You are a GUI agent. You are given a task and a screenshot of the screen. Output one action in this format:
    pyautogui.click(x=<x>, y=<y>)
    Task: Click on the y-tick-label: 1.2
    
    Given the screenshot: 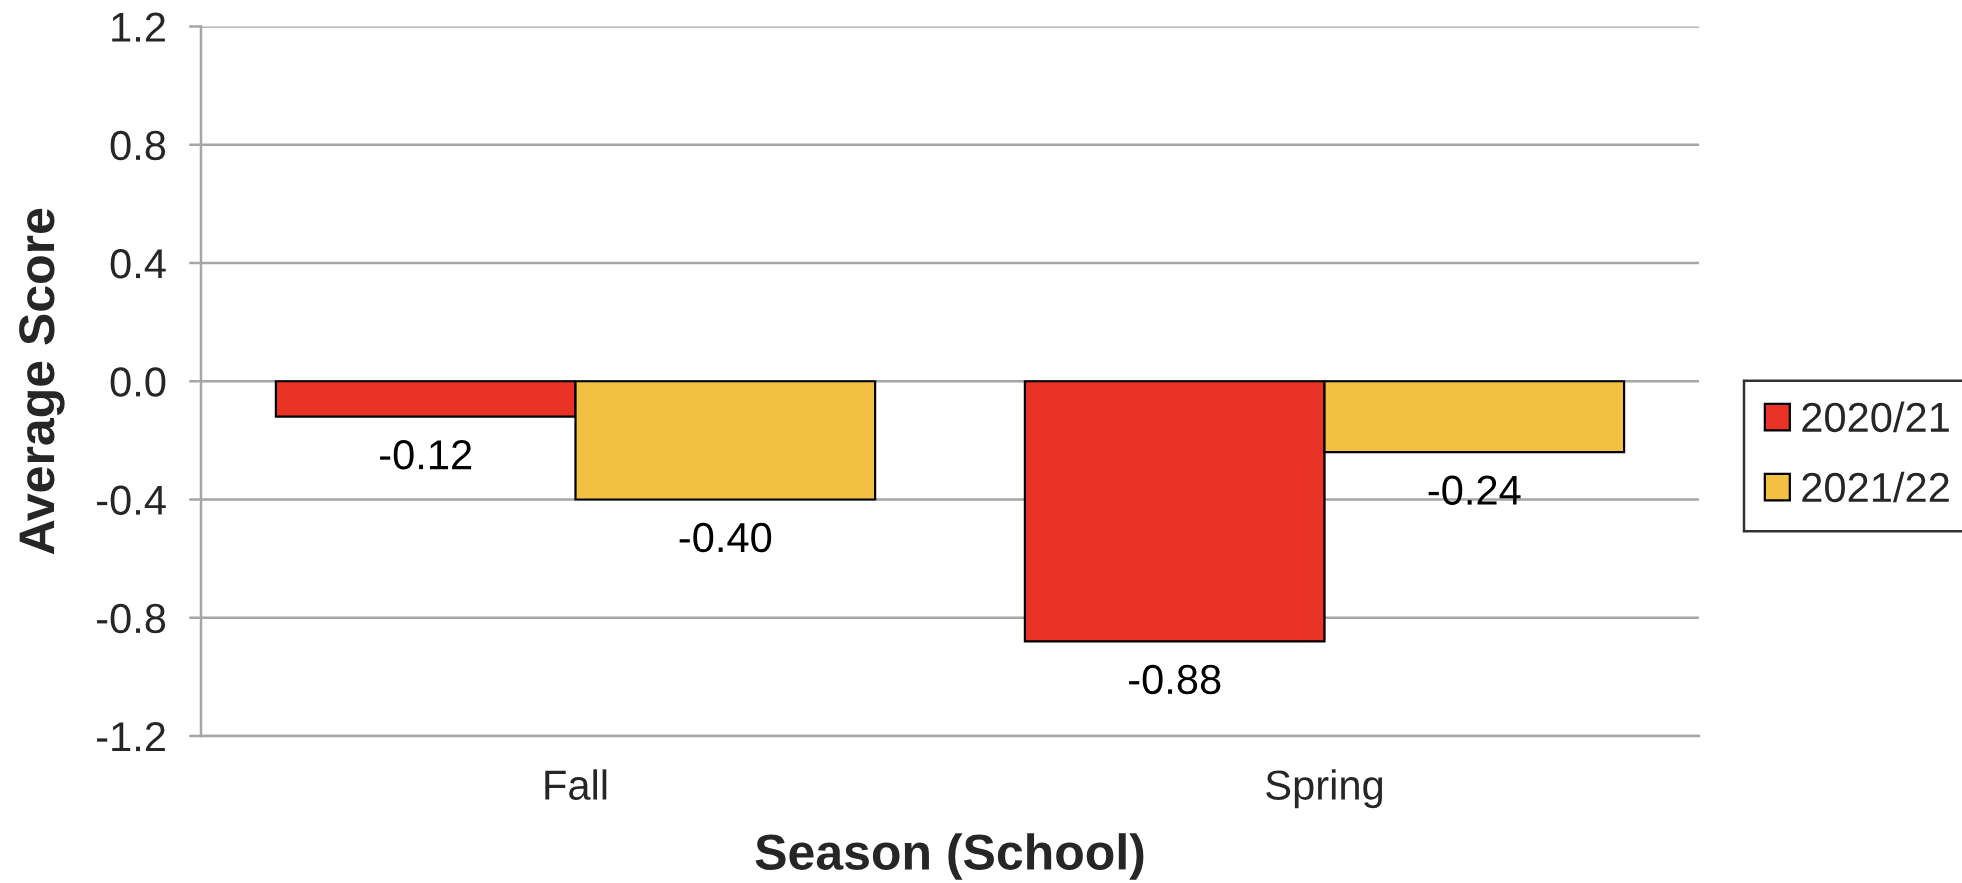 What is the action you would take?
    pyautogui.click(x=138, y=27)
    